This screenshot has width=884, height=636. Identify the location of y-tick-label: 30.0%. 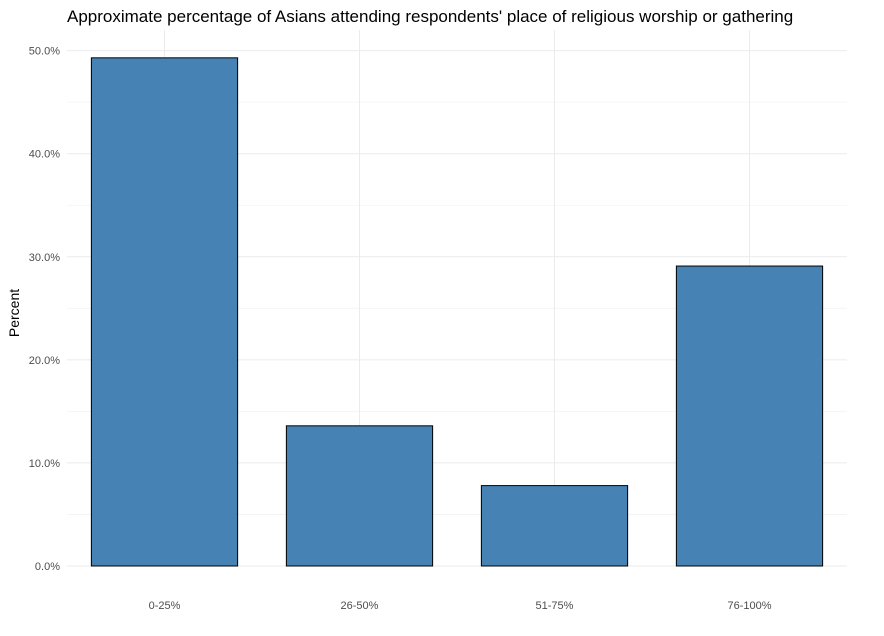
(44, 258).